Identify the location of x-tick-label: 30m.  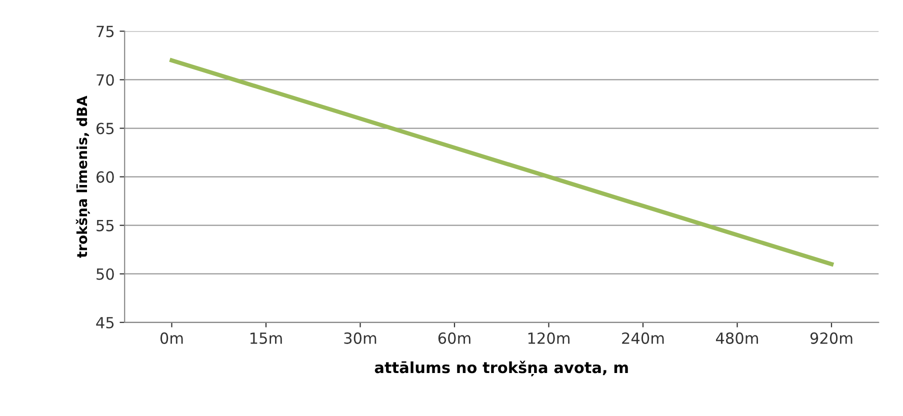
(360, 338).